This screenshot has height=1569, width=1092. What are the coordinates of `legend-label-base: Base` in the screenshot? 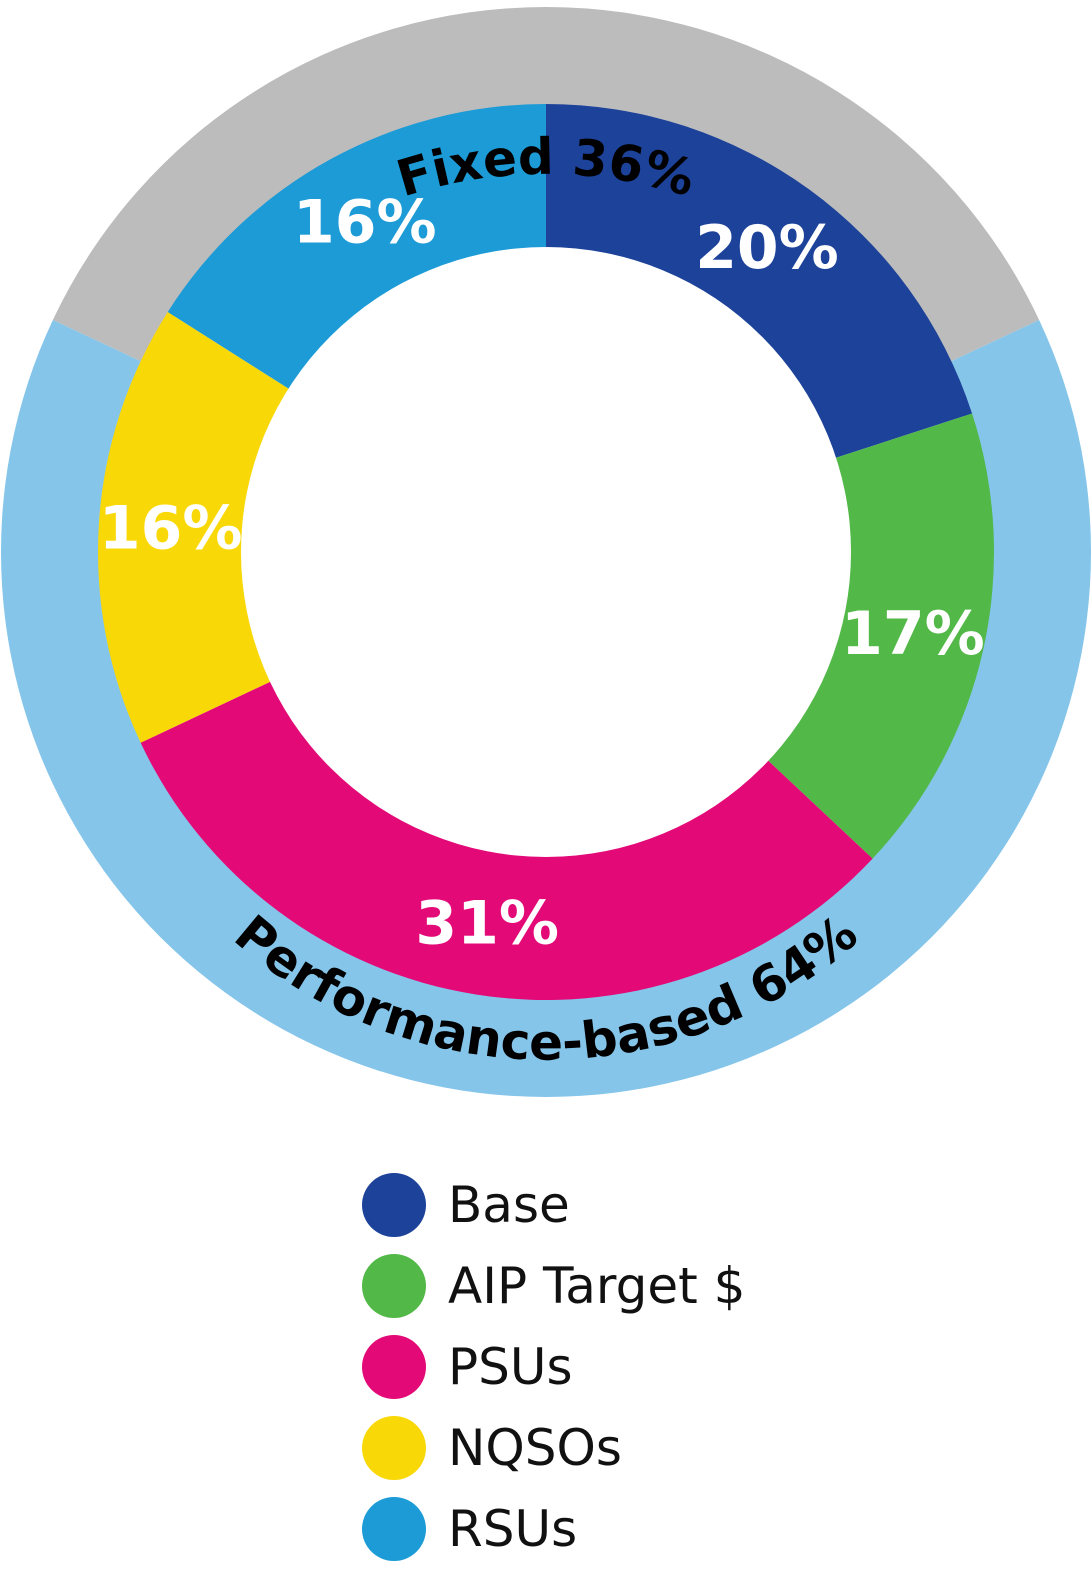 It's located at (509, 1204).